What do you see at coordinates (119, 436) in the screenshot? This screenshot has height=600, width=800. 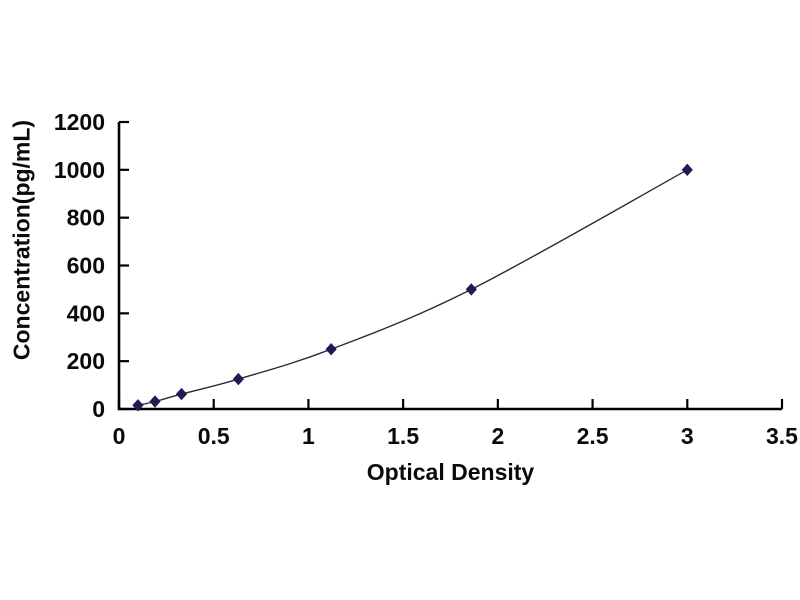 I see `x-tick-label: 0` at bounding box center [119, 436].